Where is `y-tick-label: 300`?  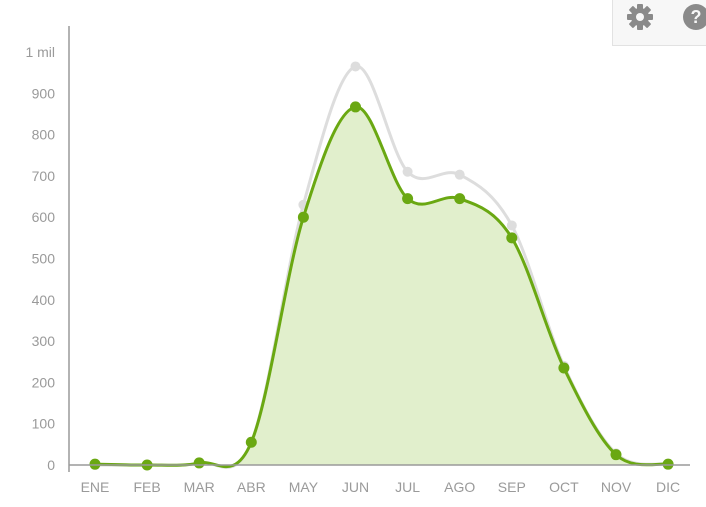 y-tick-label: 300 is located at coordinates (44, 341).